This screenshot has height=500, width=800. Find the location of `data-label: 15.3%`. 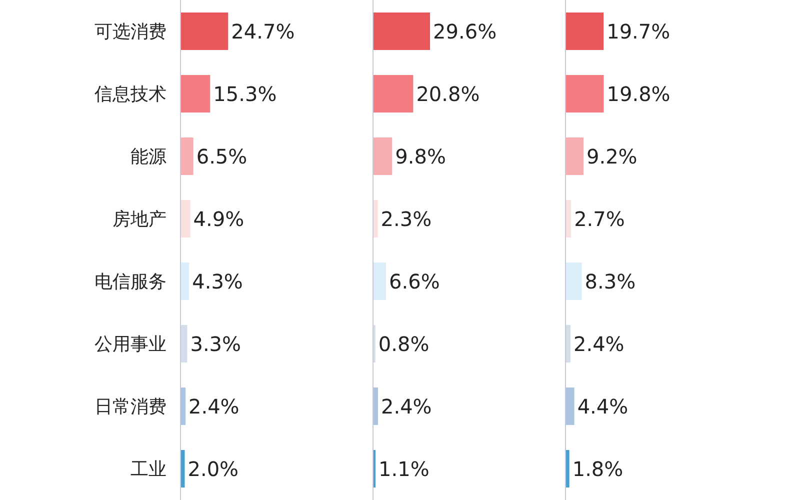

data-label: 15.3% is located at coordinates (245, 94).